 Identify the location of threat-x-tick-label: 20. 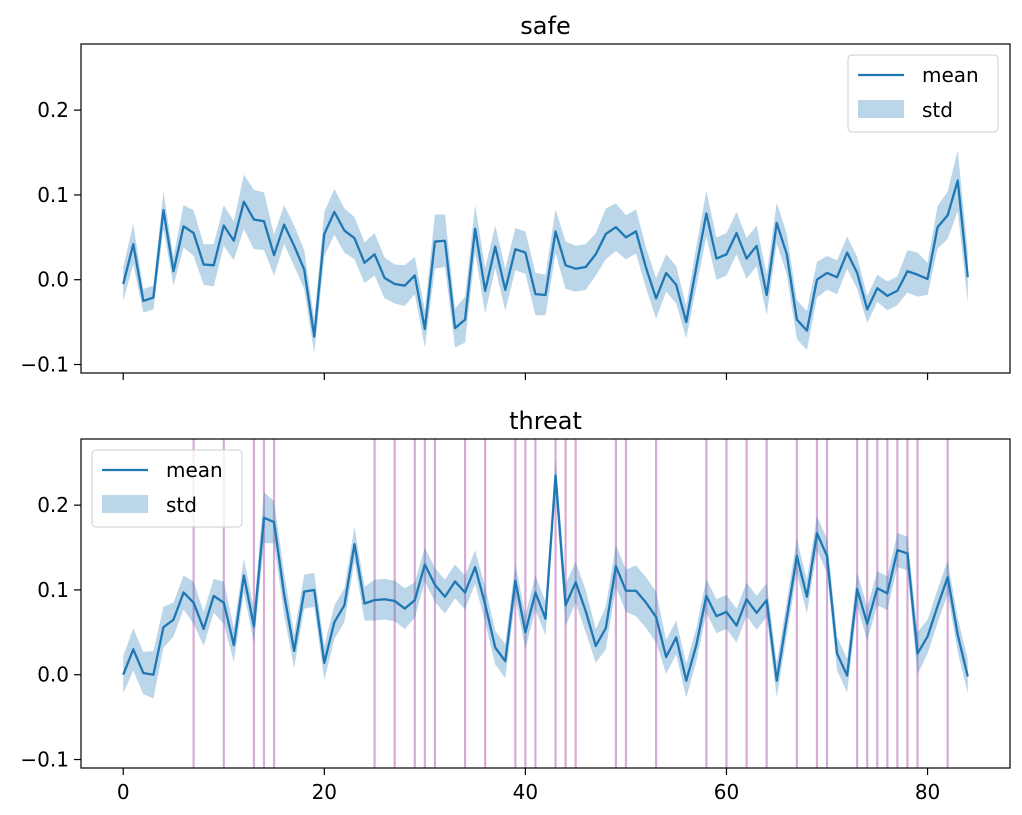
(324, 792).